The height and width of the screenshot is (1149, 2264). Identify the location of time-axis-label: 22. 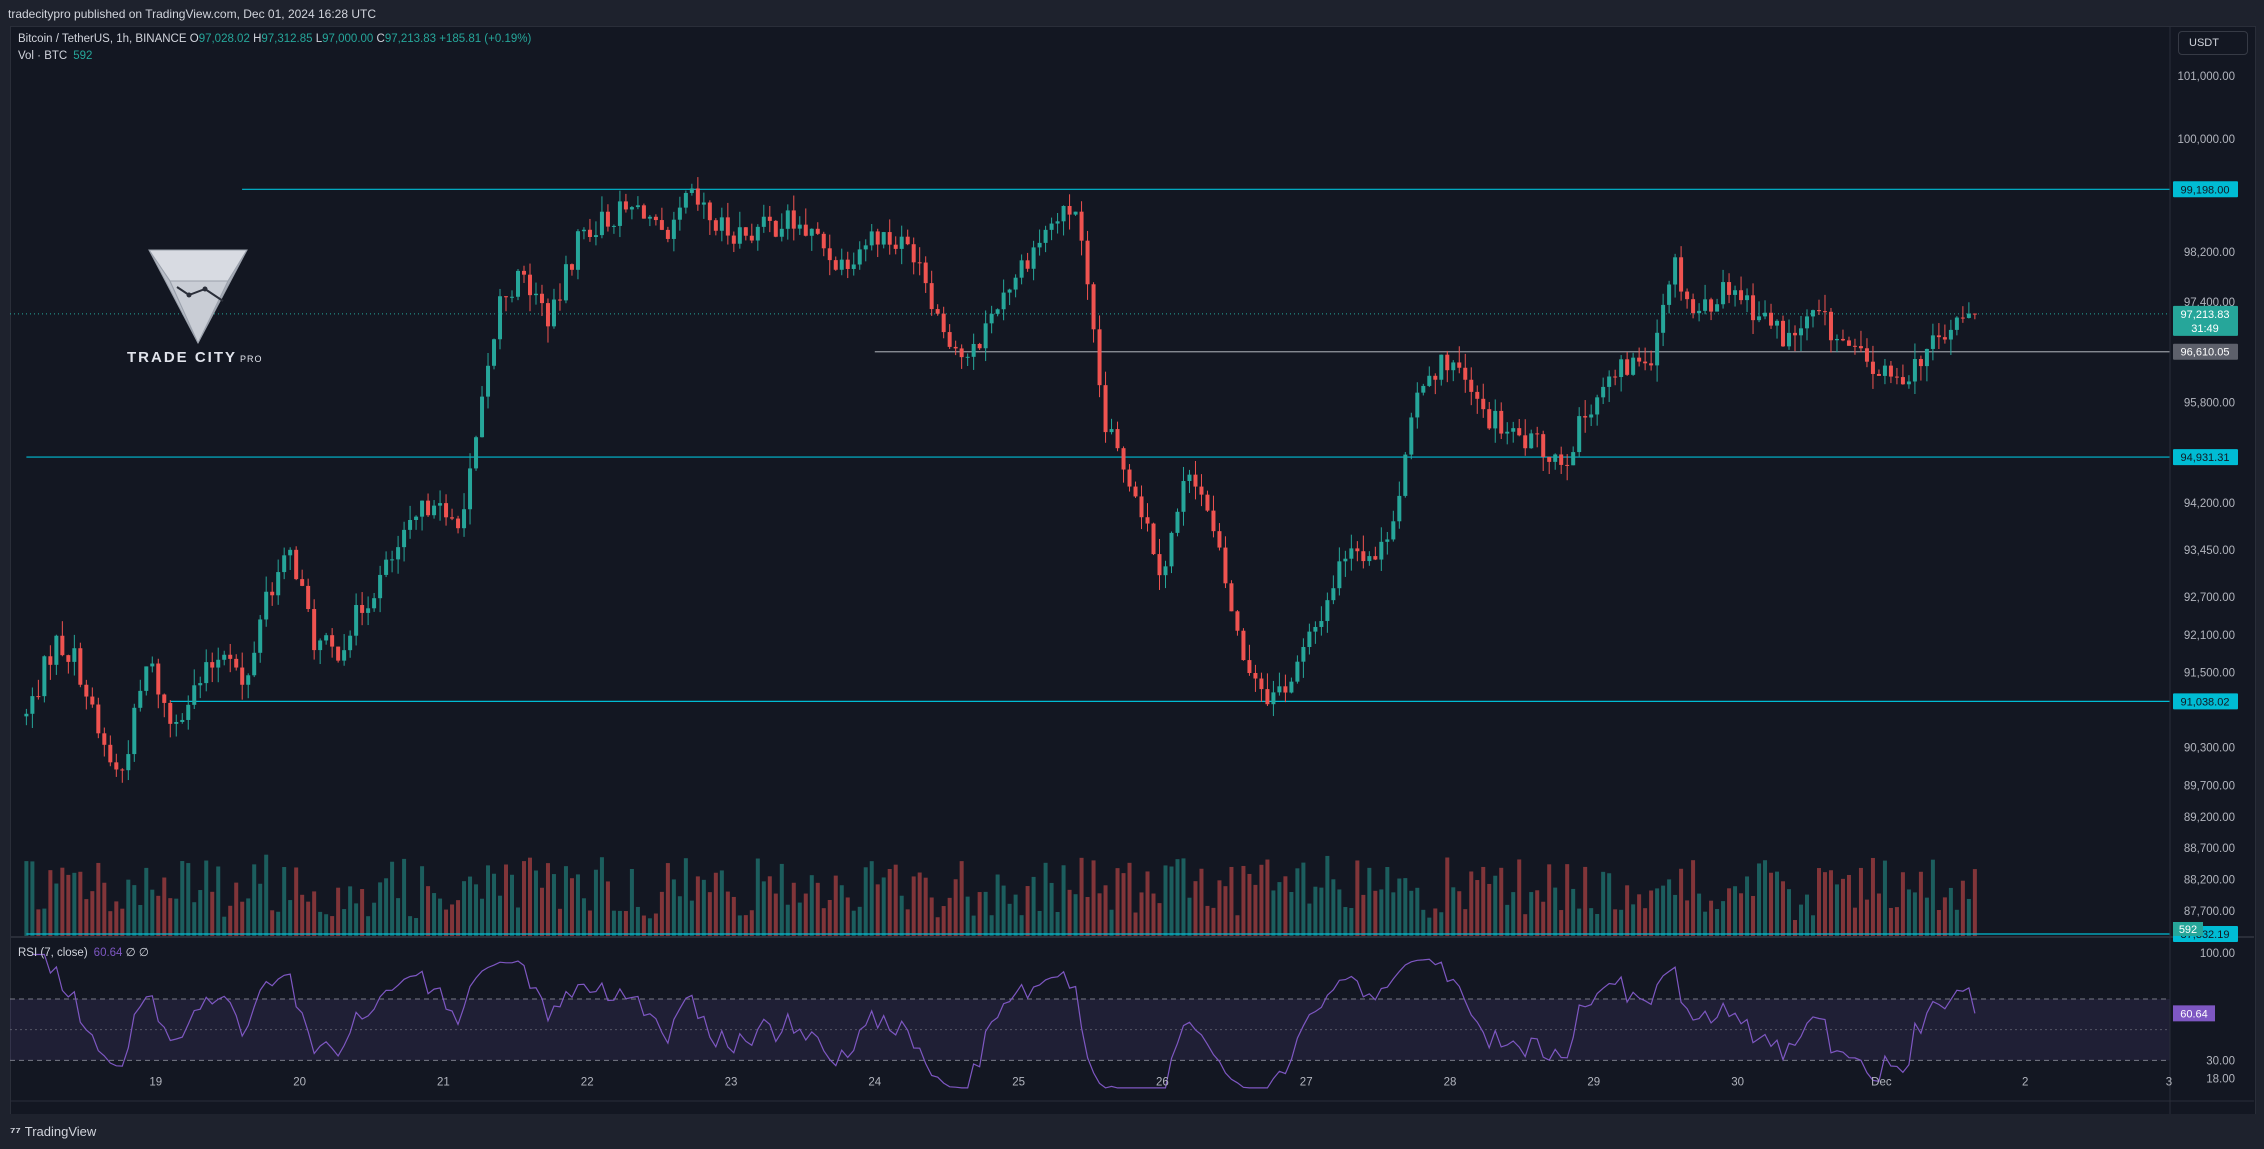
(587, 1083).